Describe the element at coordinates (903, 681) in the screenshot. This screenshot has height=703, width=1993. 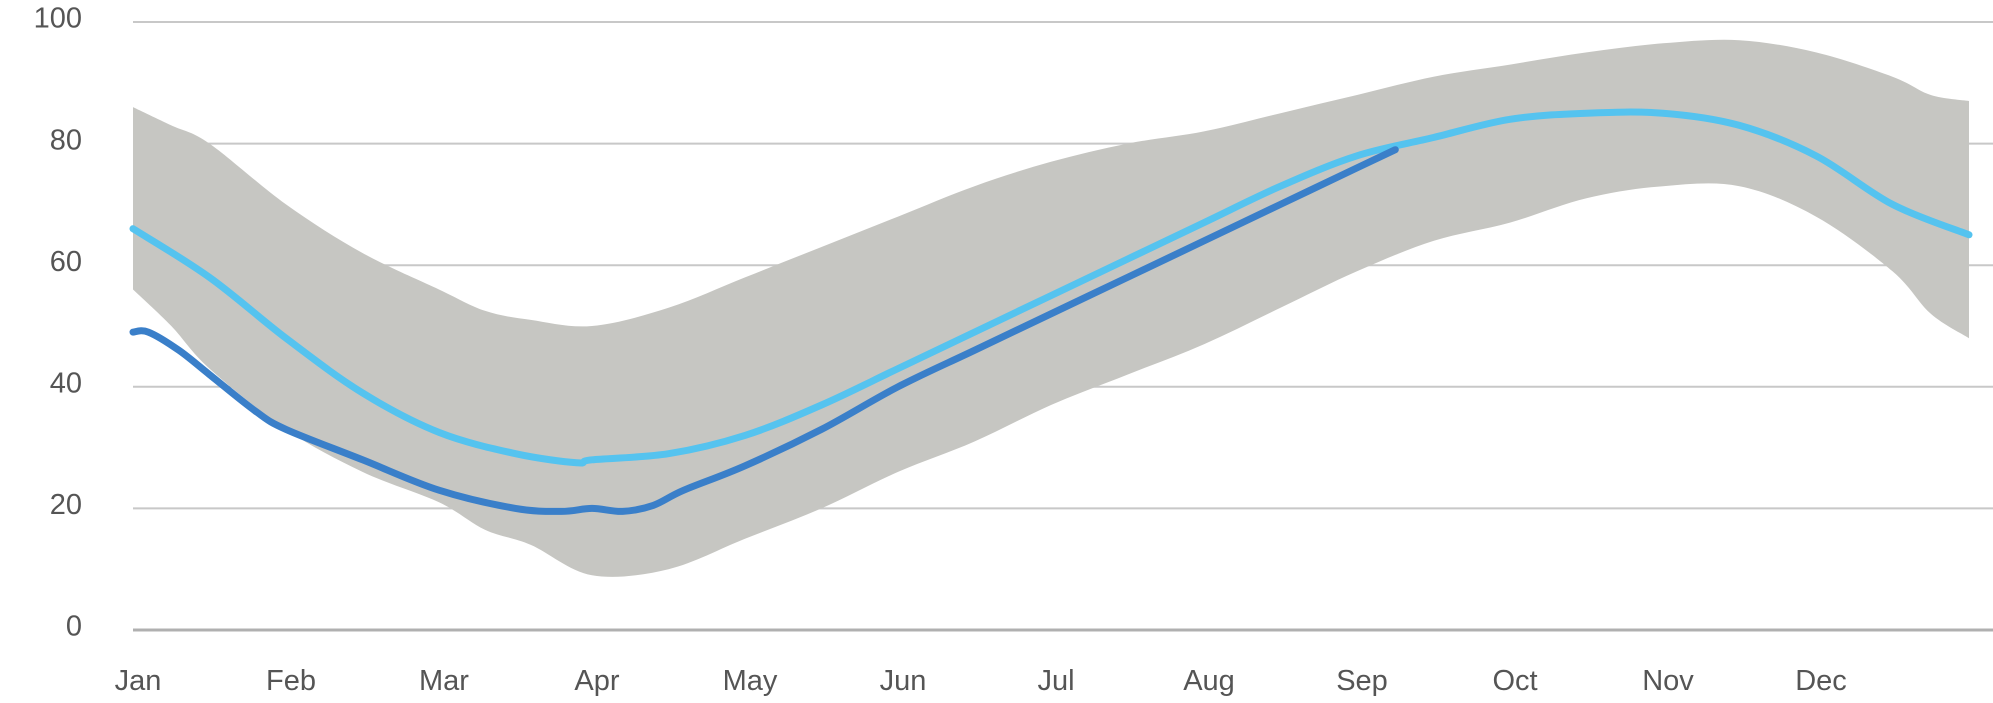
I see `x-tick-label-jun: Jun` at that location.